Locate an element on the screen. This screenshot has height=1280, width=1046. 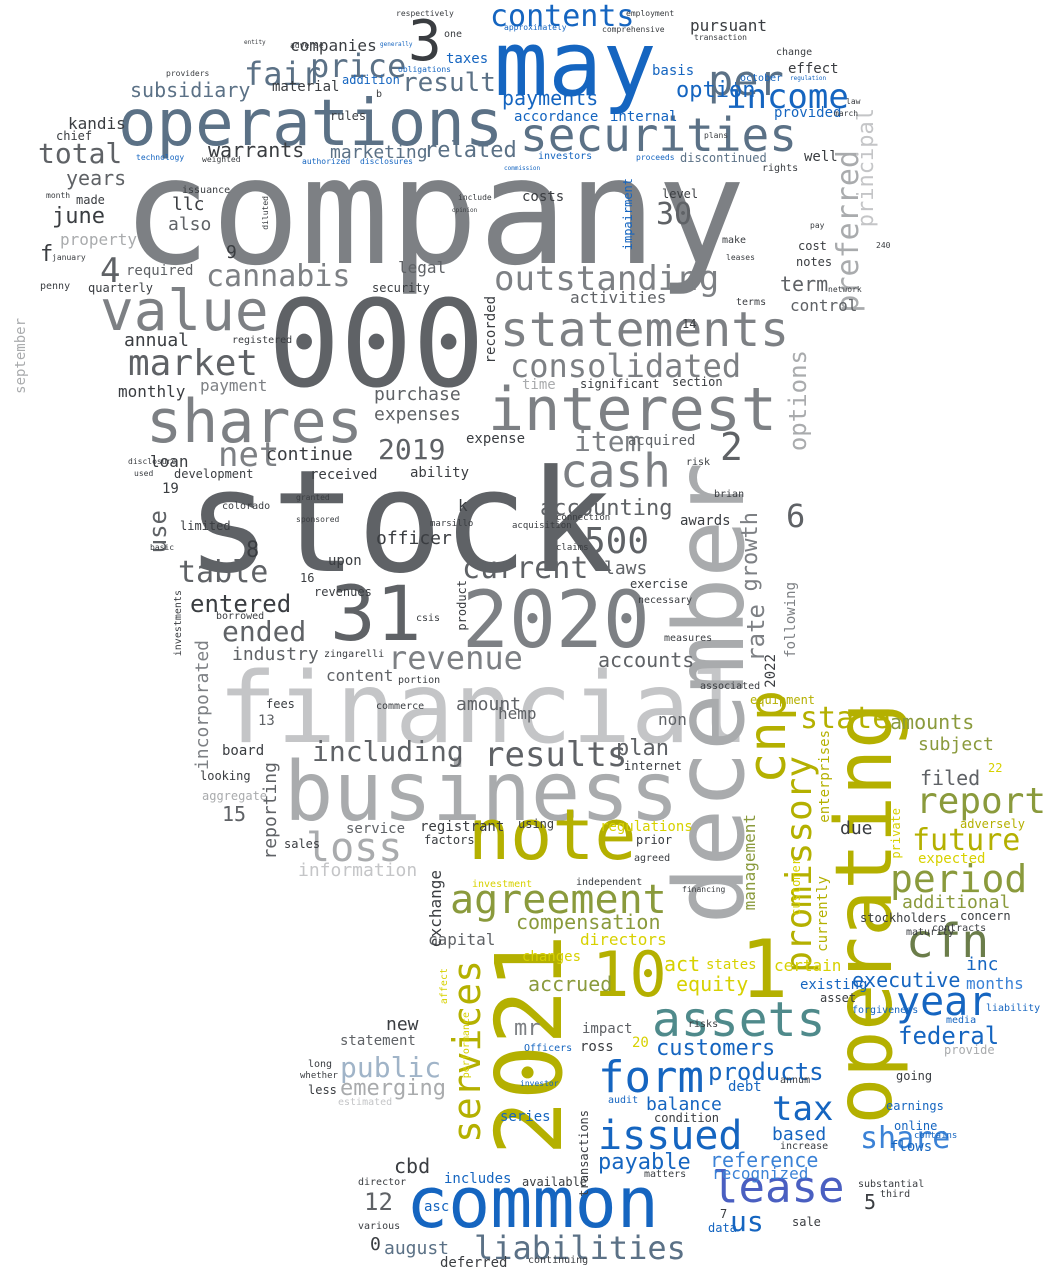
word-going: going is located at coordinates (914, 1076).